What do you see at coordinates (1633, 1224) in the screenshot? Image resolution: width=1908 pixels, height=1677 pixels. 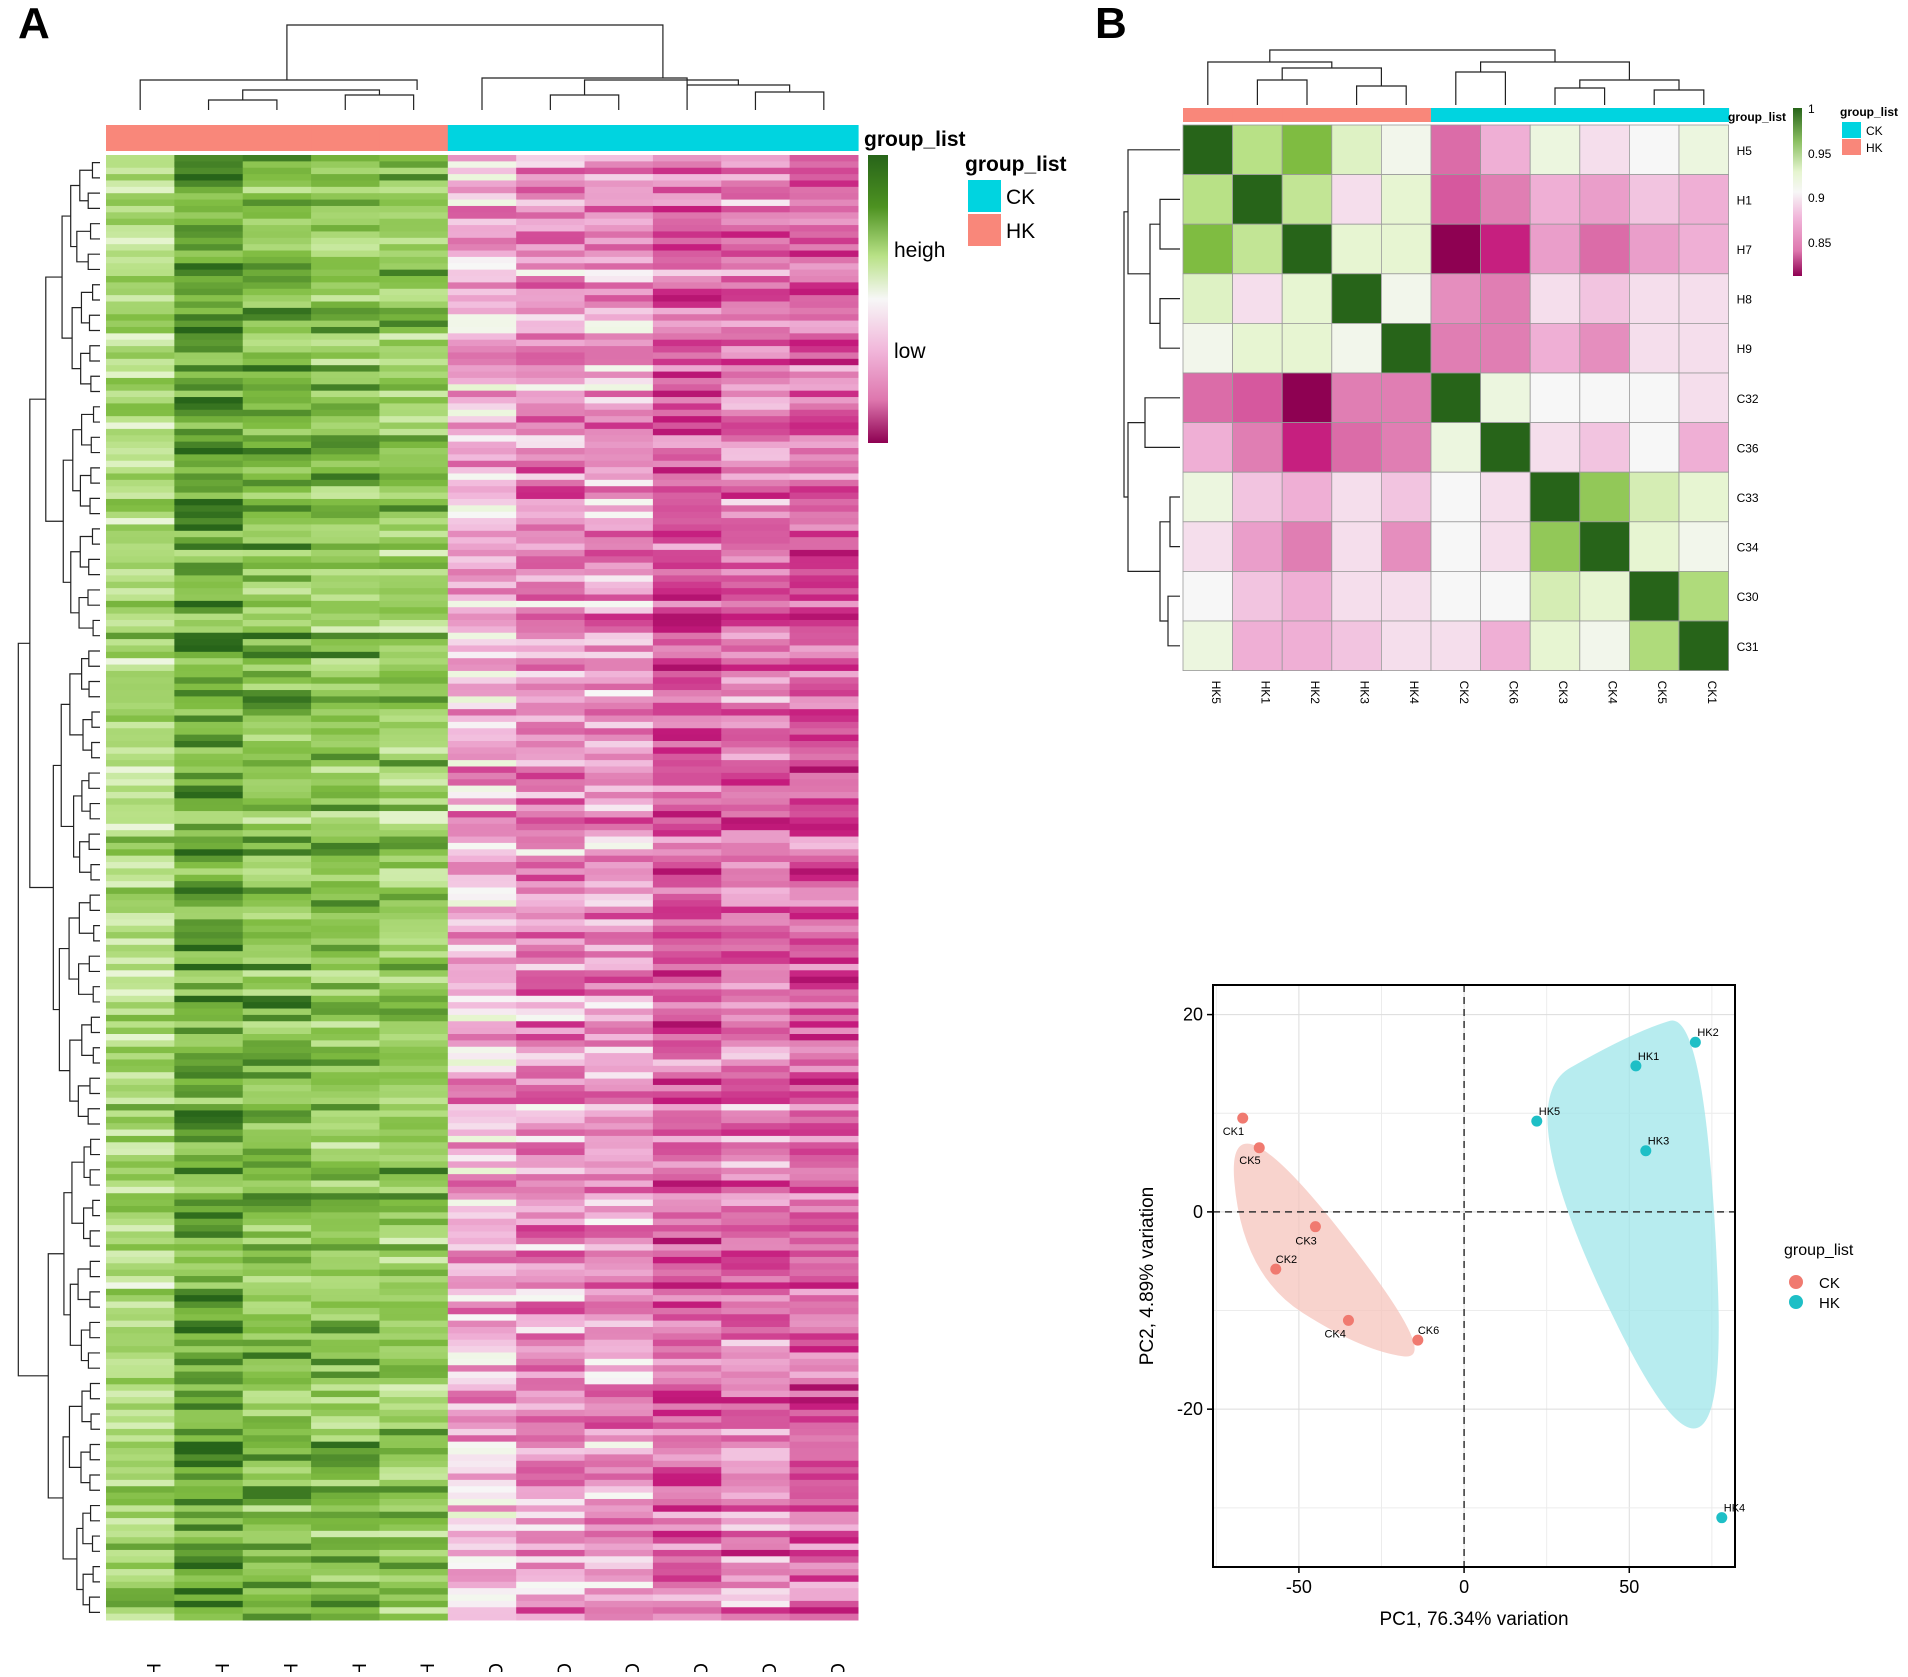 I see `pca-hull-hk` at bounding box center [1633, 1224].